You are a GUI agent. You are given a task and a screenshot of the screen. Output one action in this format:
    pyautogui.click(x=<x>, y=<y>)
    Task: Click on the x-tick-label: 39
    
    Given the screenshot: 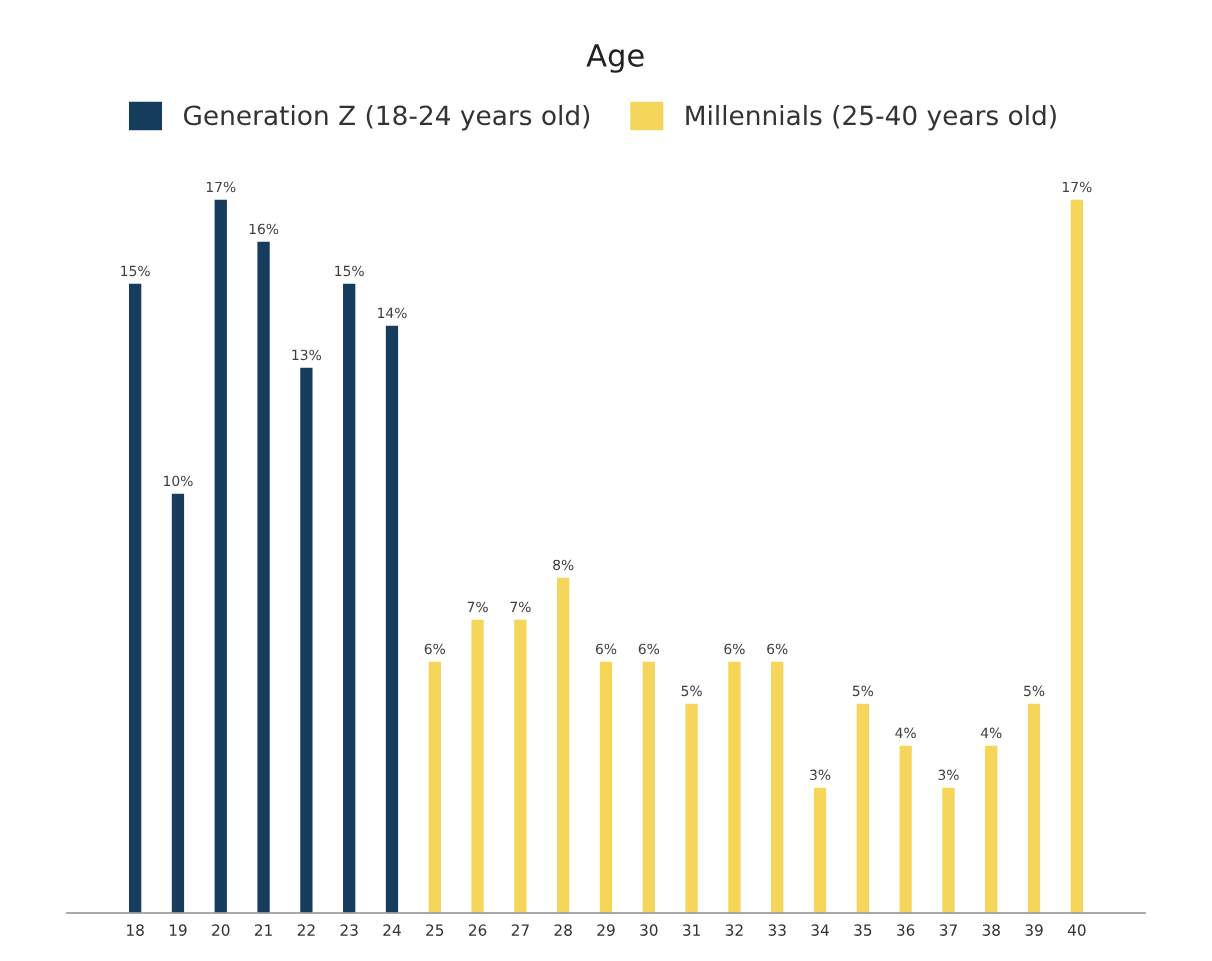 What is the action you would take?
    pyautogui.click(x=1034, y=930)
    